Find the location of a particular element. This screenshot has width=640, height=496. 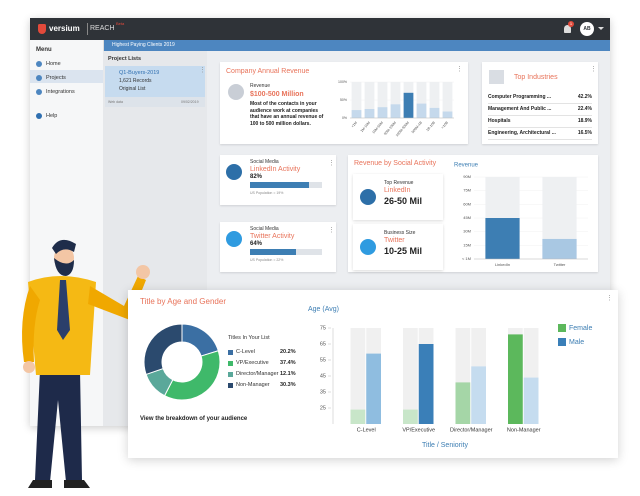

bell is located at coordinates (567, 29).